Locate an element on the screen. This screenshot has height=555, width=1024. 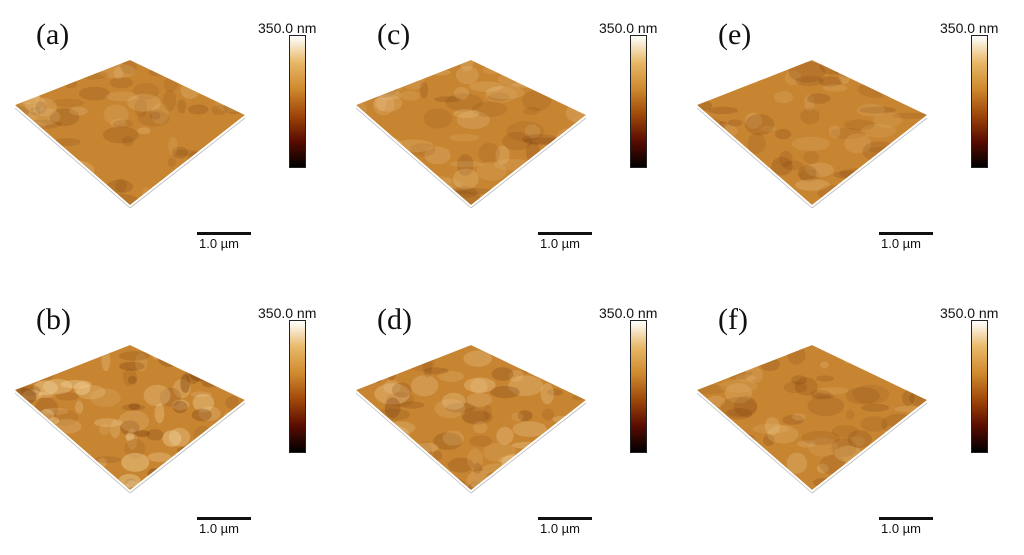
colorbar is located at coordinates (638, 101).